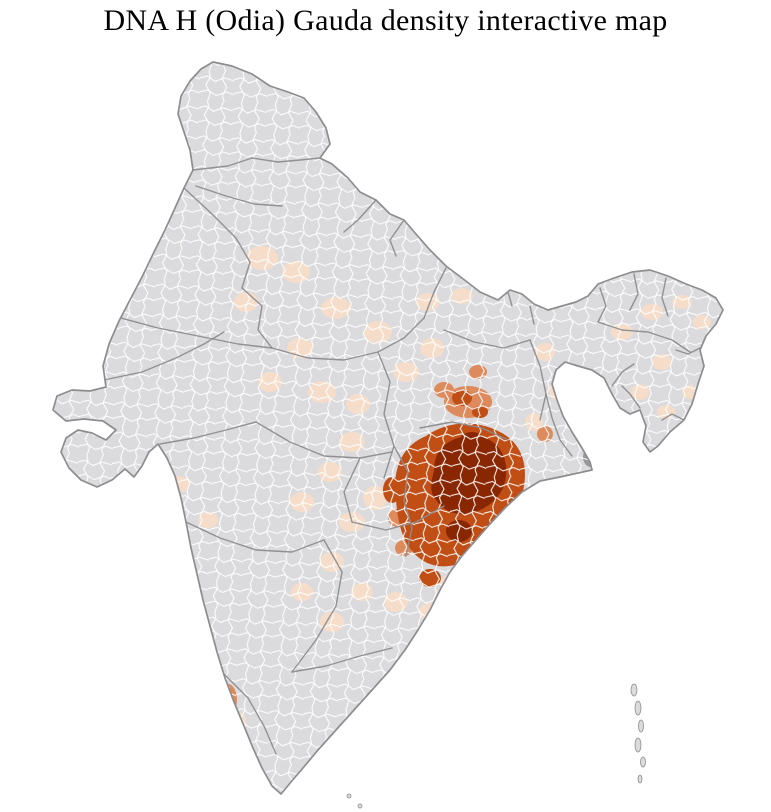 The width and height of the screenshot is (771, 812). What do you see at coordinates (354, 801) in the screenshot?
I see `lakshadweep-dots` at bounding box center [354, 801].